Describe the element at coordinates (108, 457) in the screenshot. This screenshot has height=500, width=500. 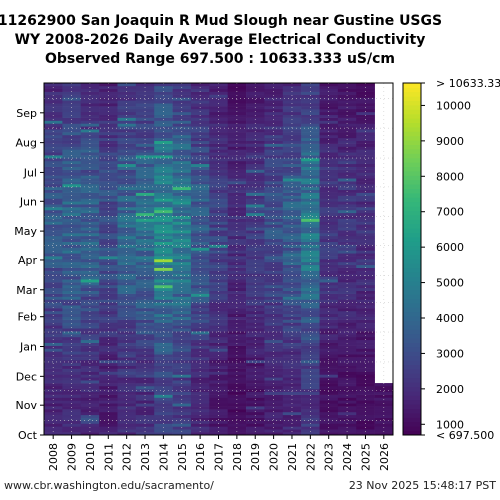
I see `x-tick-label: 2011` at that location.